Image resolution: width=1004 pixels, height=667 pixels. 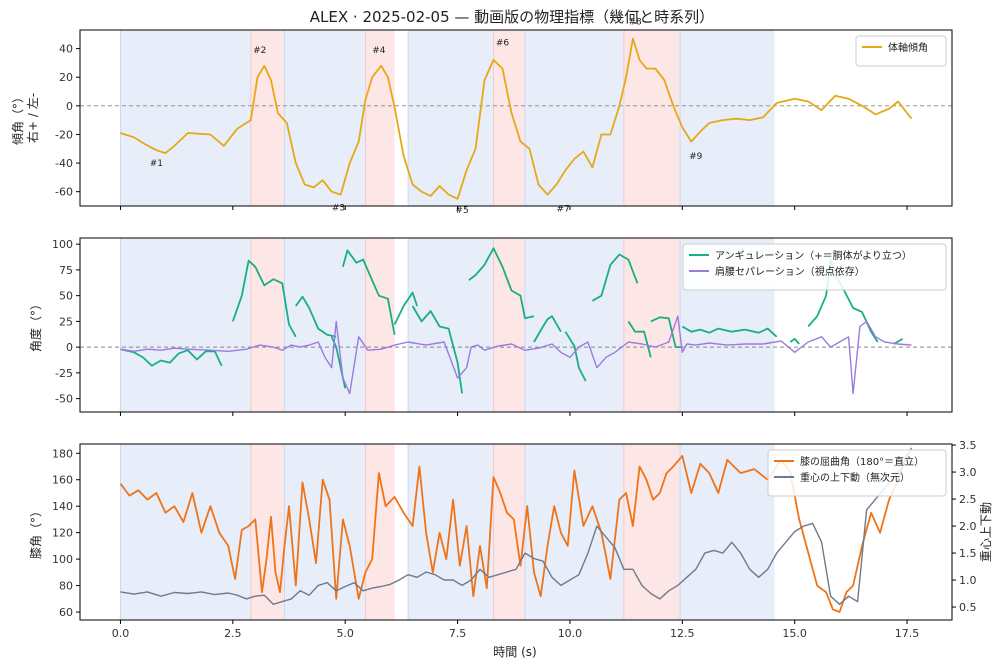 I want to click on y-axis-label: 膝角（°）, so click(x=36, y=532).